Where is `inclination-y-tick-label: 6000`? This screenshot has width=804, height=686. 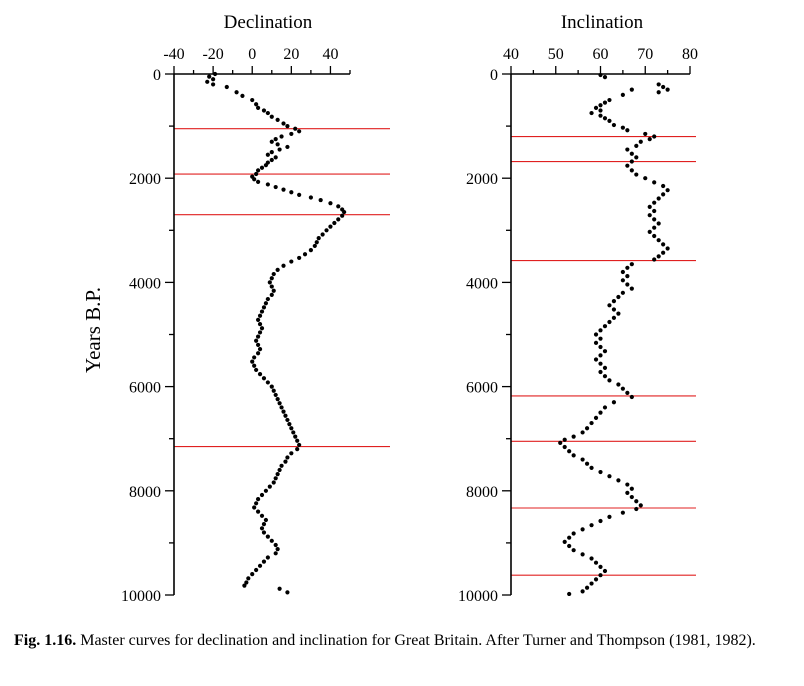
inclination-y-tick-label: 6000 is located at coordinates (482, 388).